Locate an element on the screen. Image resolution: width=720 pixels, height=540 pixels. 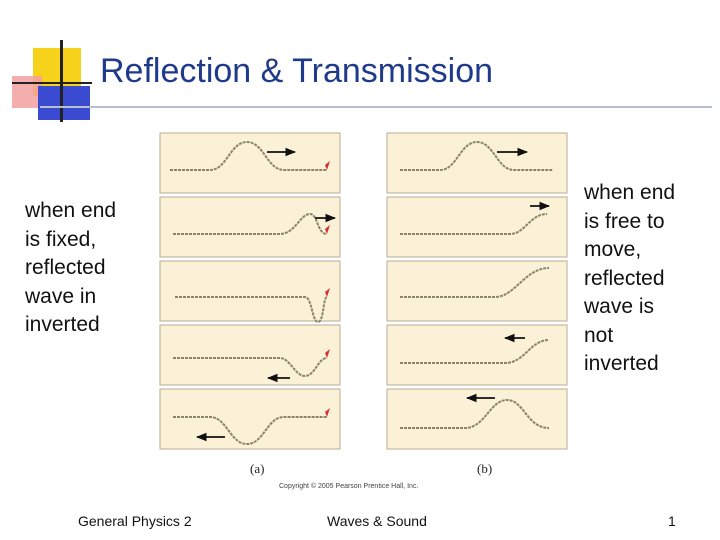
column-free-end is located at coordinates (477, 291).